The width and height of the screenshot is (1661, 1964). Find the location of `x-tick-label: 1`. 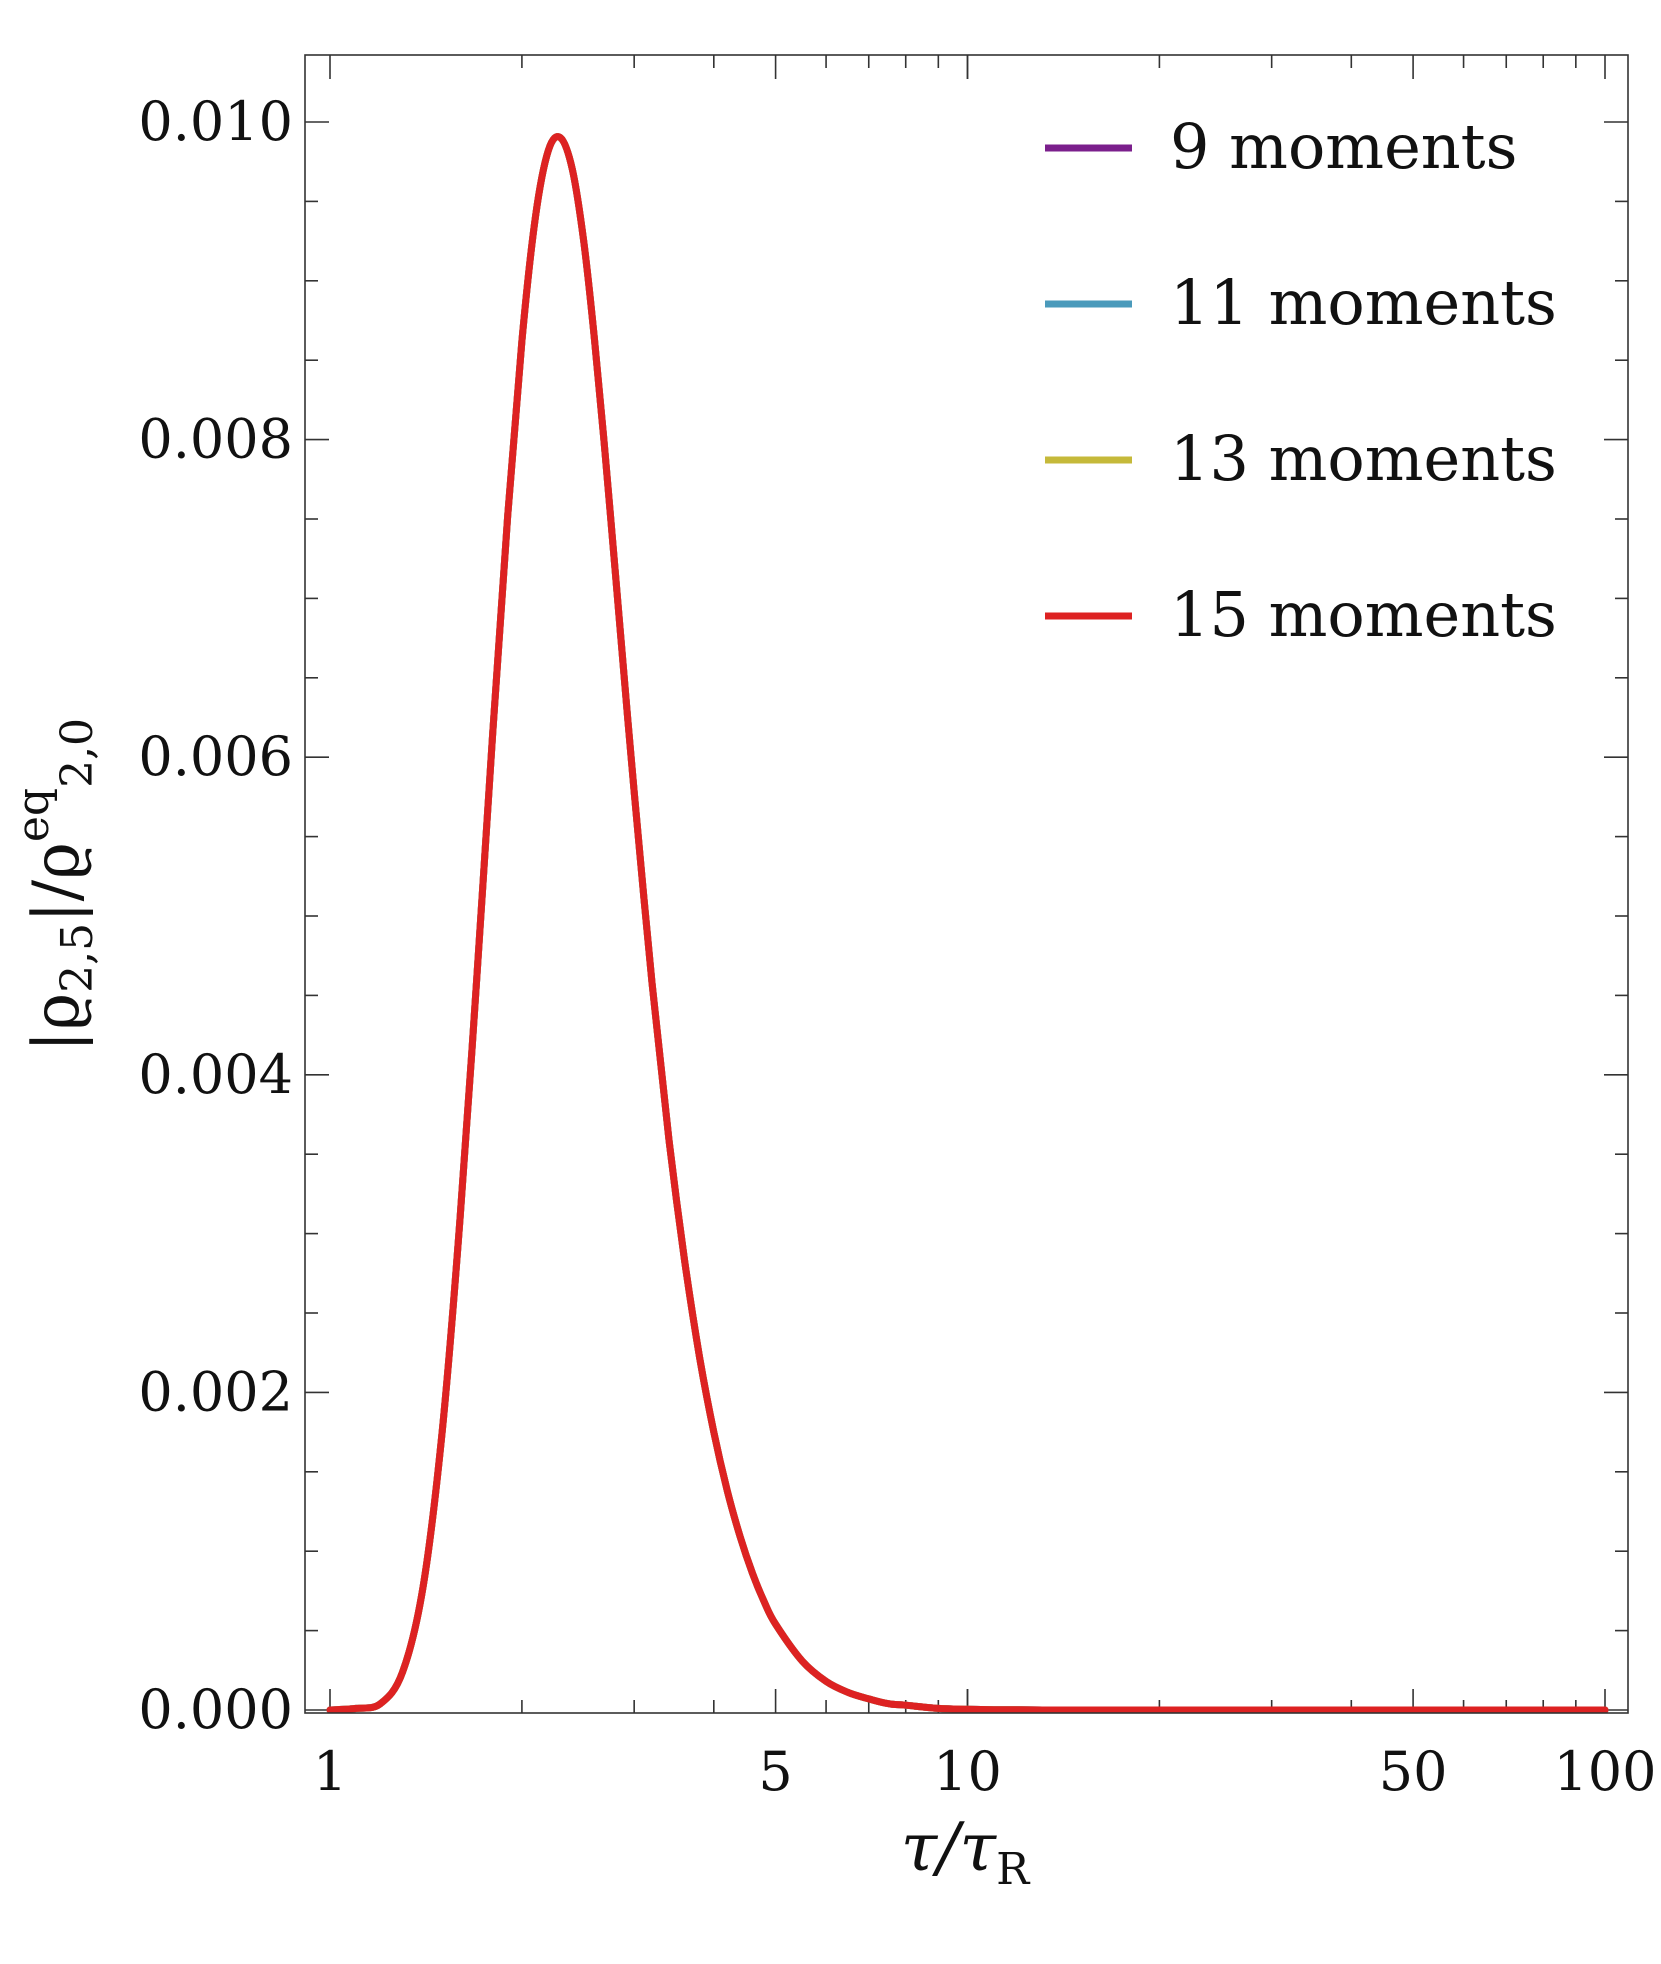

x-tick-label: 1 is located at coordinates (330, 1771).